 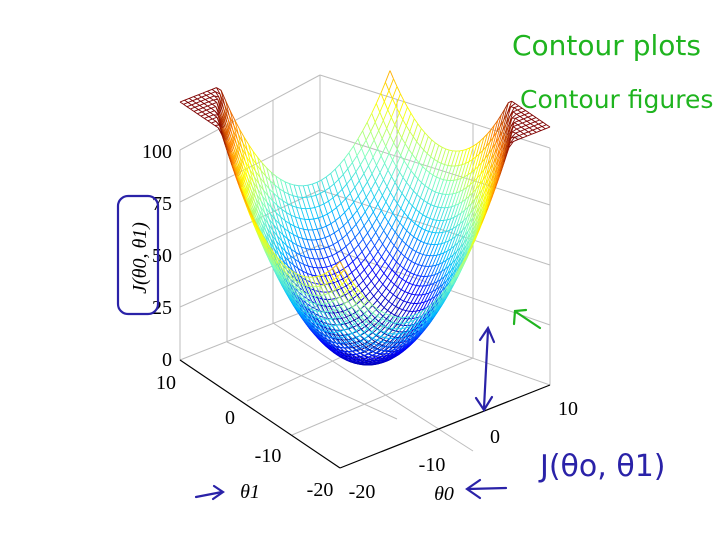 I want to click on z-tick-label: 50, so click(x=162, y=256).